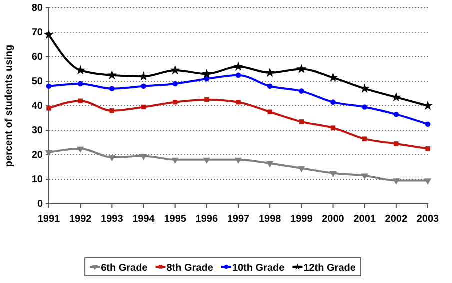  What do you see at coordinates (144, 219) in the screenshot?
I see `x-tick-label: 1994` at bounding box center [144, 219].